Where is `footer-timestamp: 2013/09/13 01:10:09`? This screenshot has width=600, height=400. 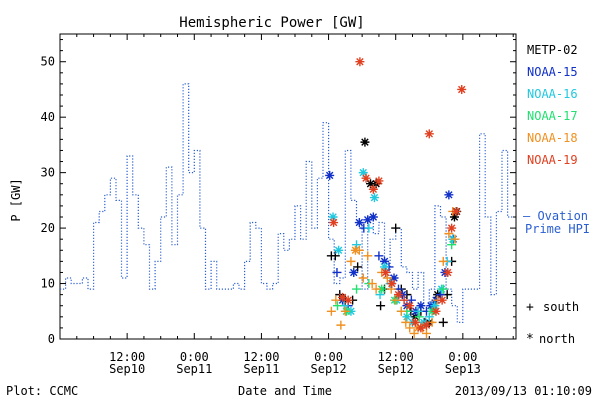
footer-timestamp: 2013/09/13 01:10:09 is located at coordinates (523, 391).